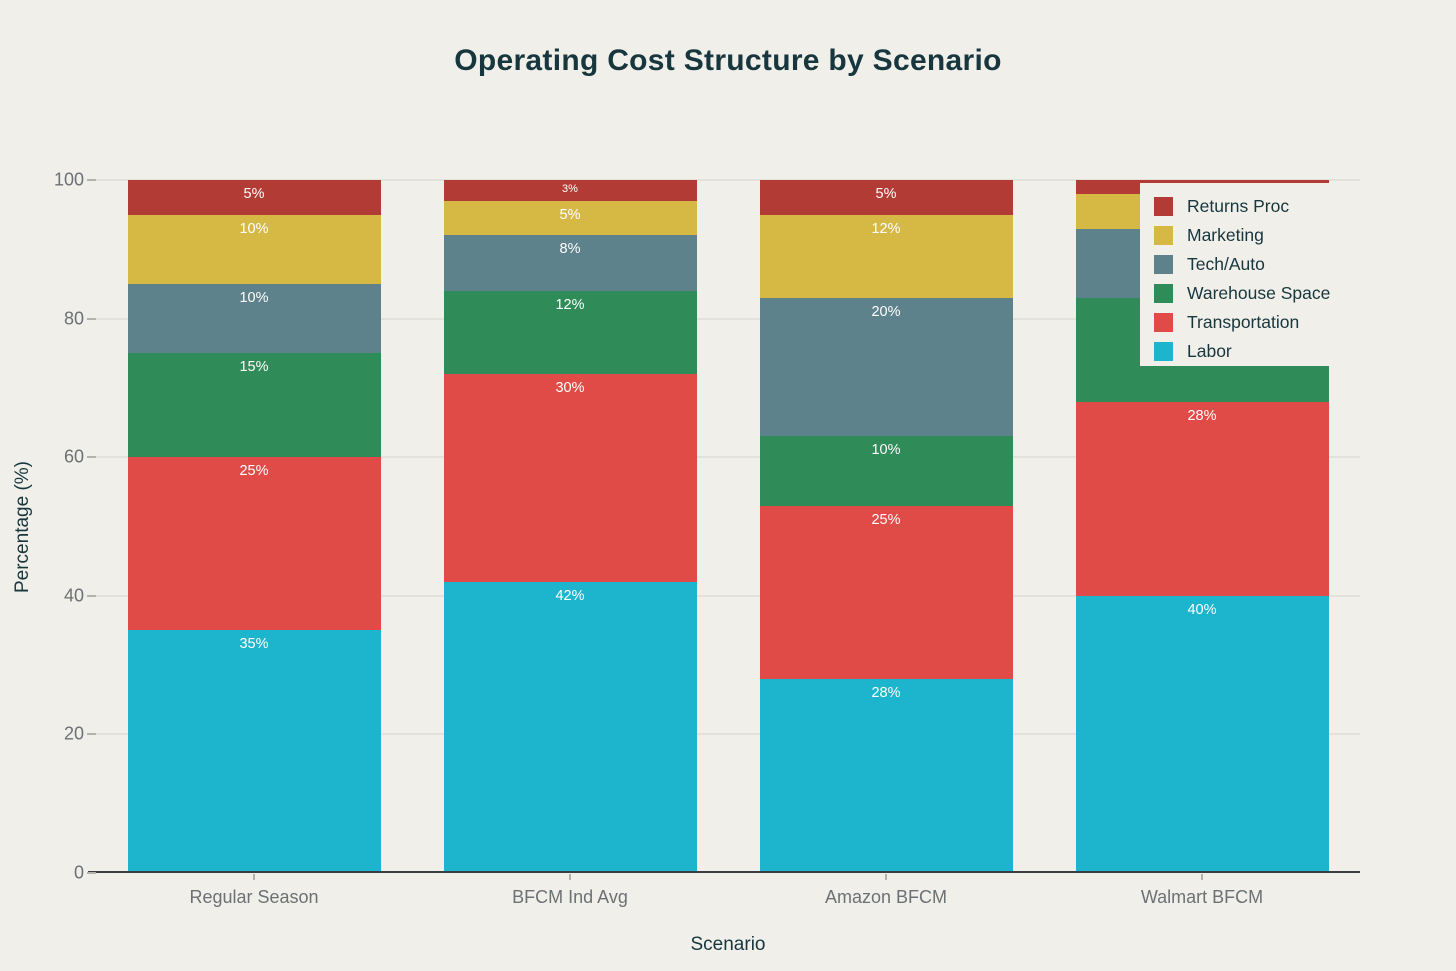 This screenshot has height=971, width=1456. I want to click on bar-amazon-bfcm: 28% 25% 10% 20% 12% 5%, so click(886, 526).